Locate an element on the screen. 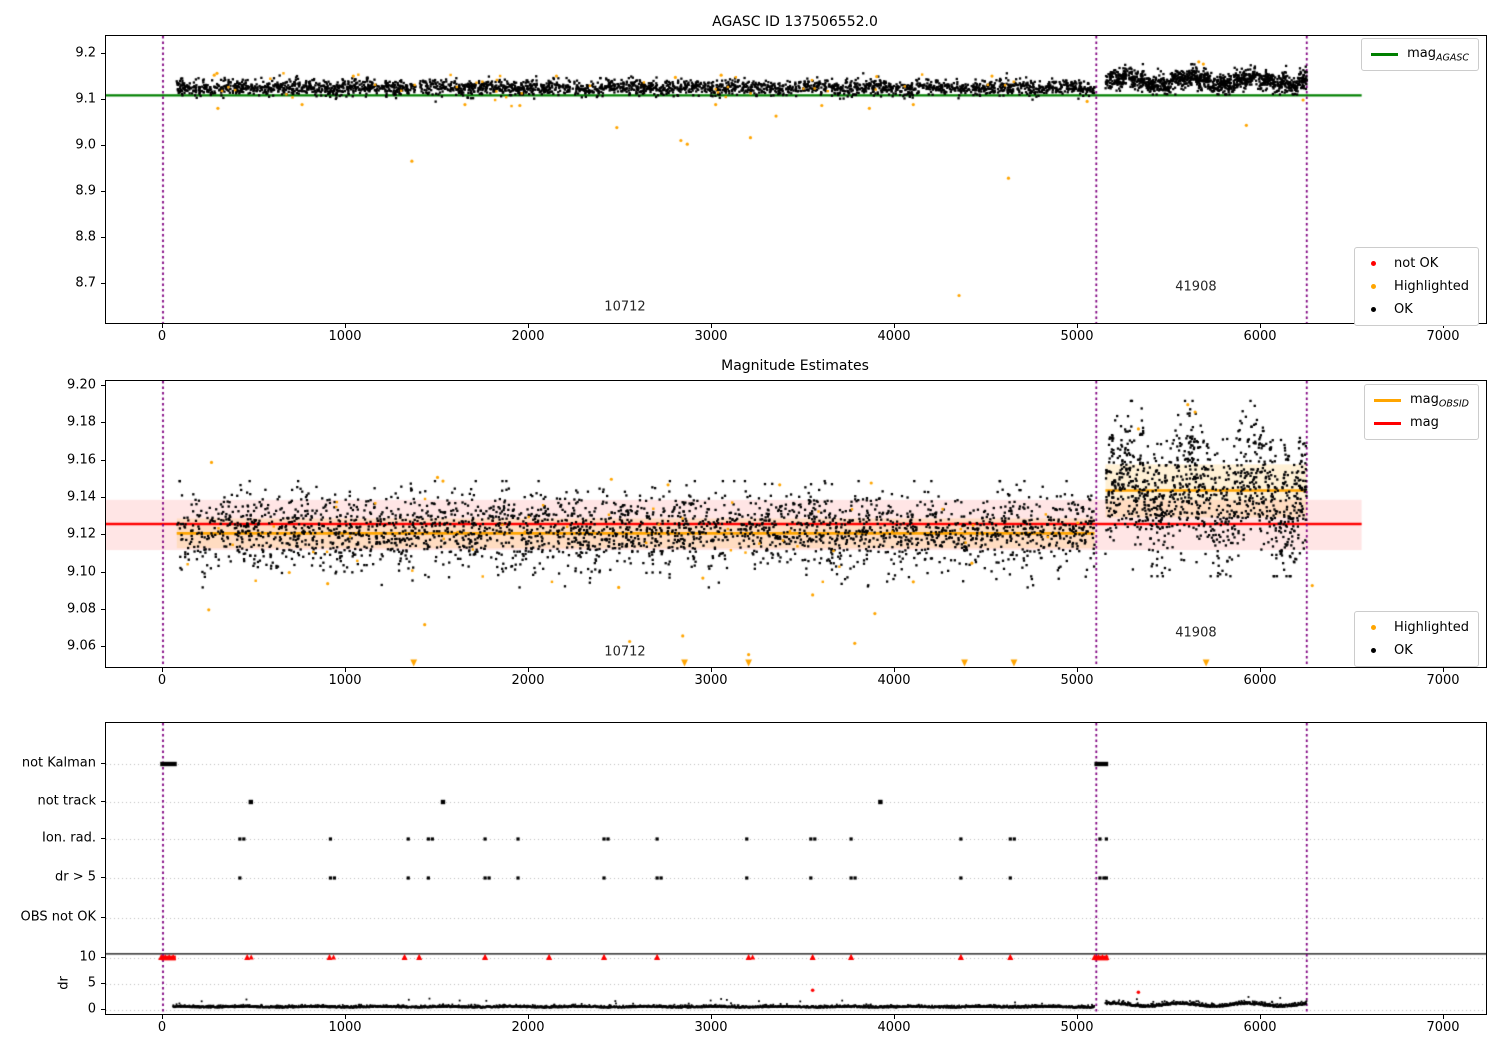  y-tick-label: 9.16 is located at coordinates (81, 460).